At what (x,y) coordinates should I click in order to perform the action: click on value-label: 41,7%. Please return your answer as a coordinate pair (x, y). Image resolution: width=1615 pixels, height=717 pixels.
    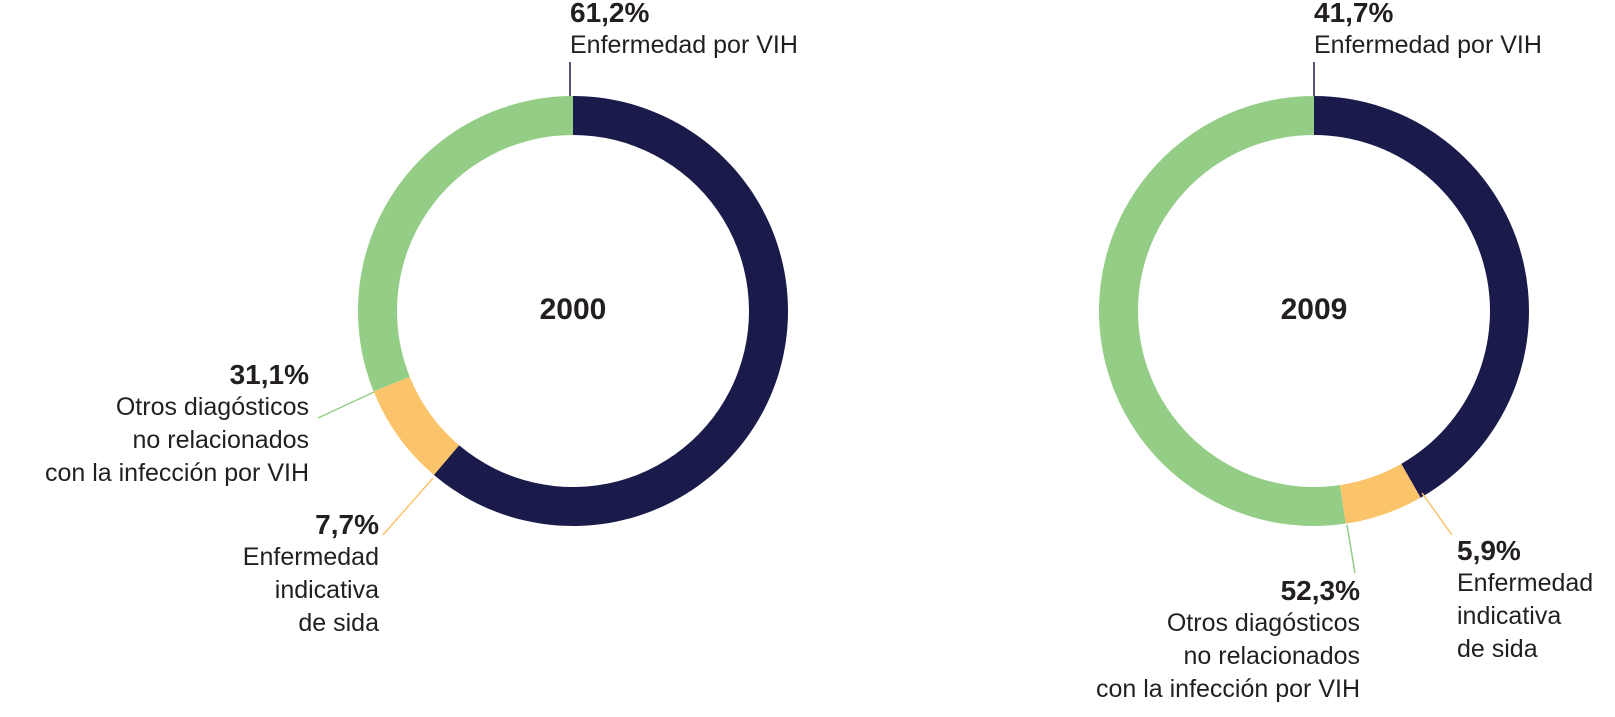
    Looking at the image, I should click on (1354, 14).